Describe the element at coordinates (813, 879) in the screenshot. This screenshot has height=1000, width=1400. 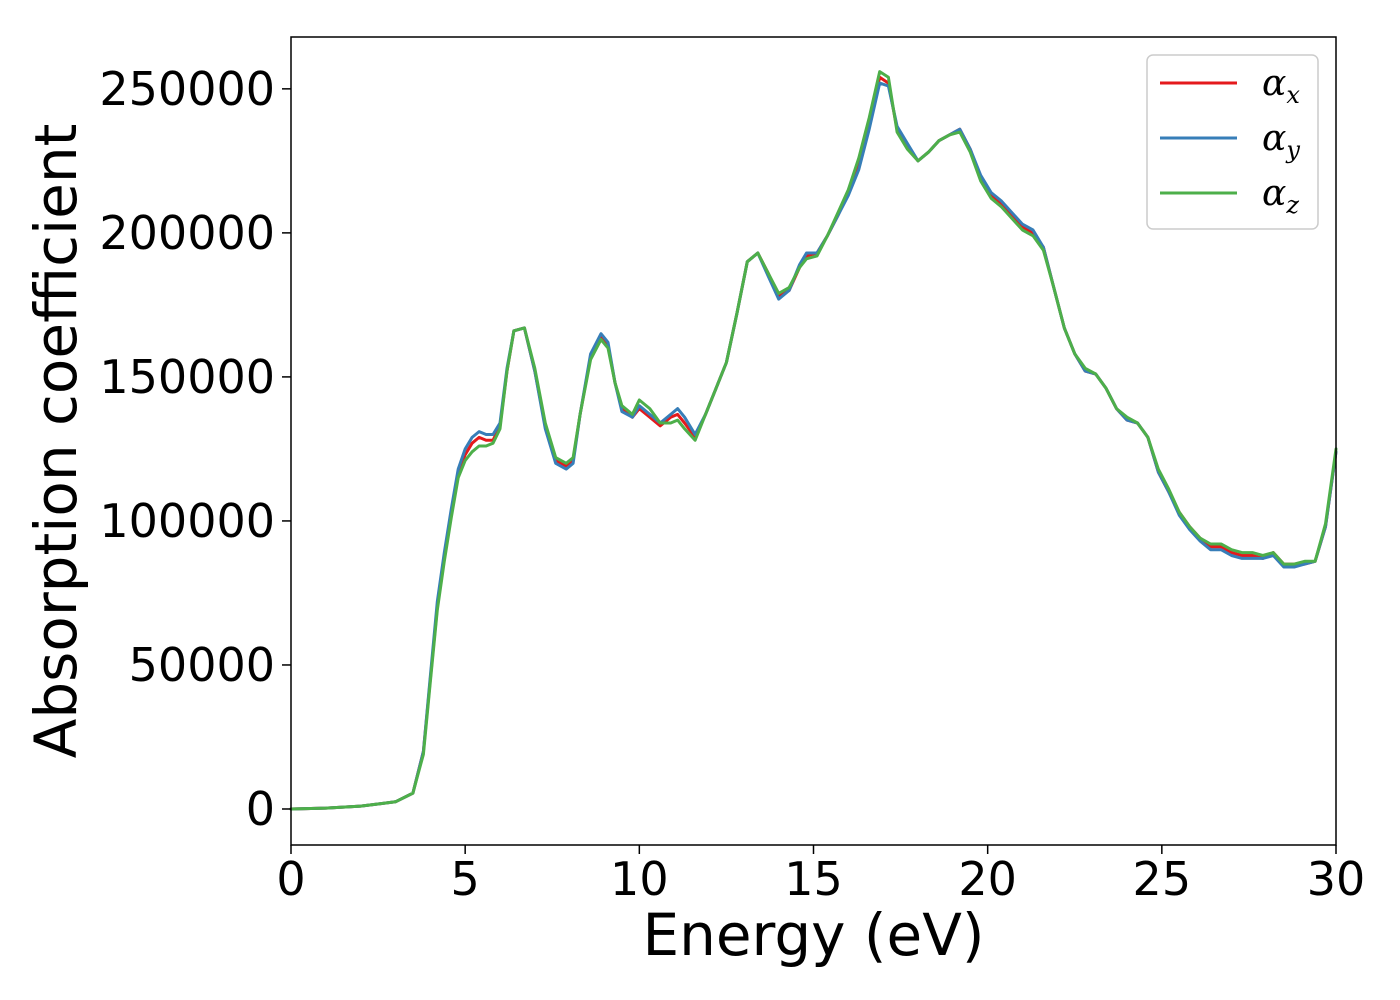
I see `x-tick-label: 15` at that location.